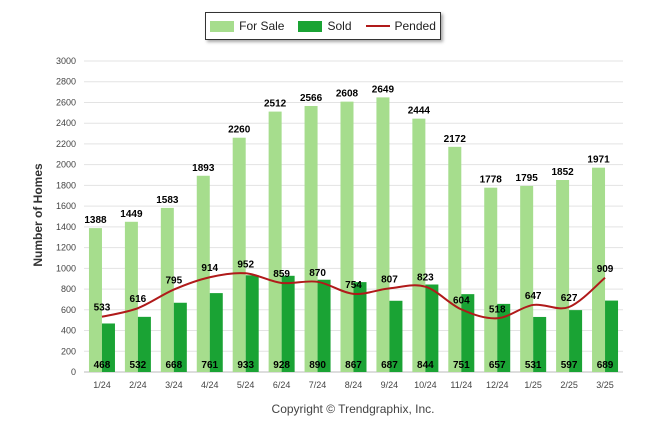  I want to click on for-sale-data-label: 2649, so click(383, 89).